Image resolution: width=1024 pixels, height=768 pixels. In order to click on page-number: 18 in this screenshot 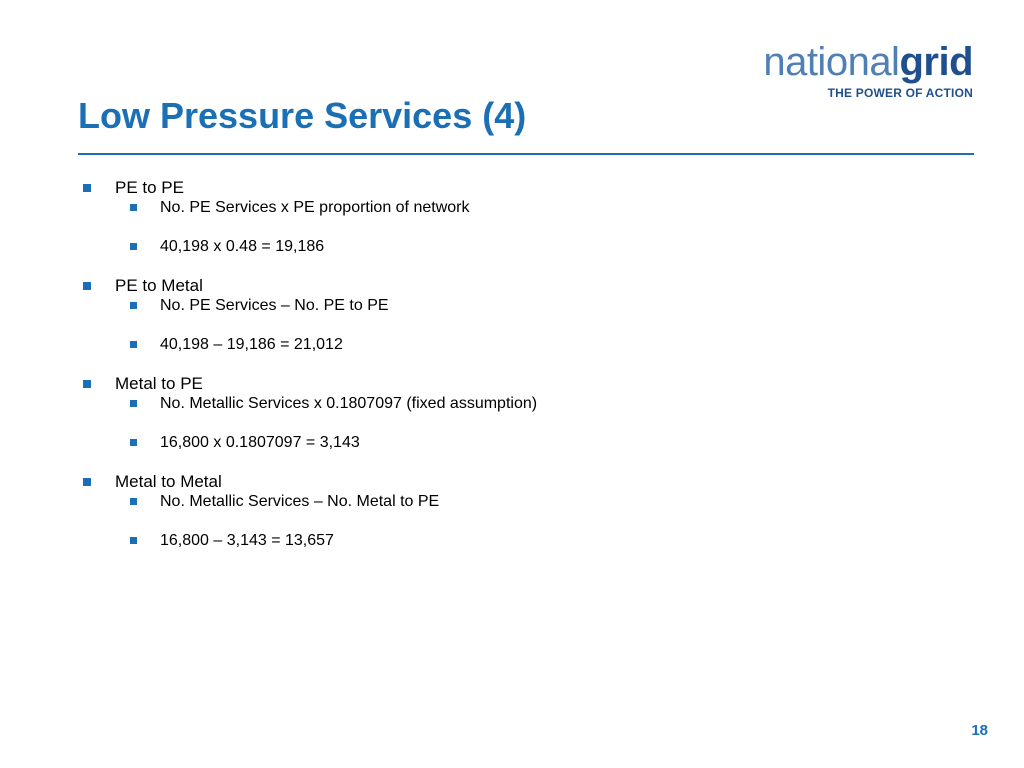, I will do `click(979, 730)`.